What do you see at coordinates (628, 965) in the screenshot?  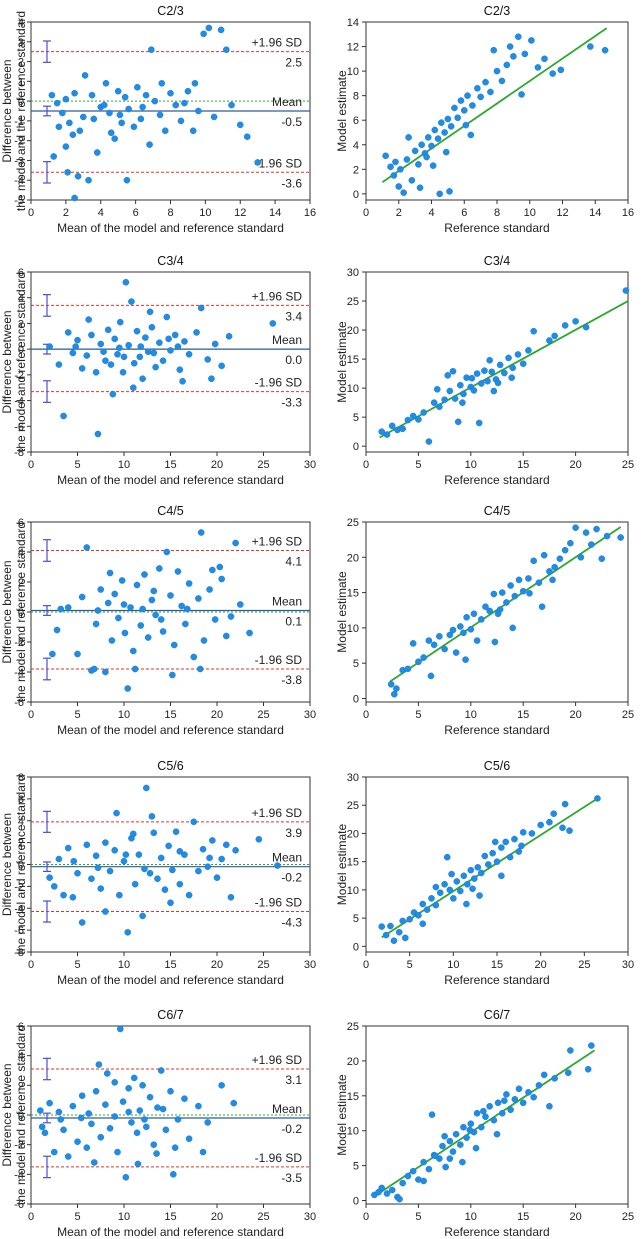 I see `x-tick-label: 30` at bounding box center [628, 965].